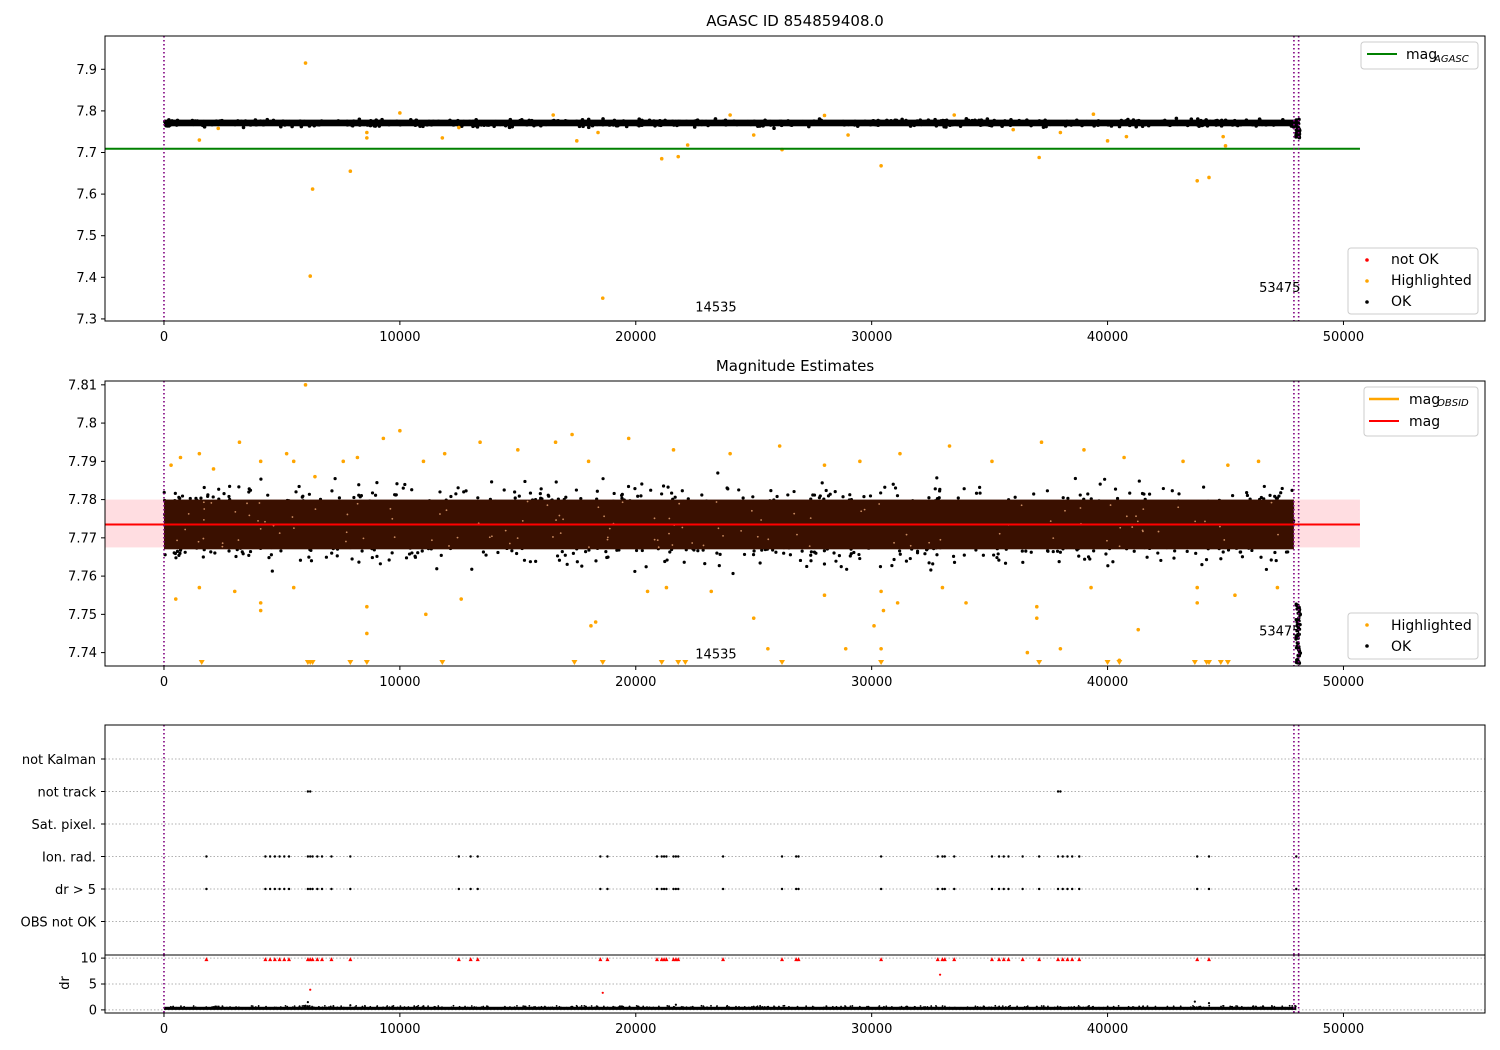 Image resolution: width=1500 pixels, height=1050 pixels. I want to click on category-label: not Kalman, so click(59, 760).